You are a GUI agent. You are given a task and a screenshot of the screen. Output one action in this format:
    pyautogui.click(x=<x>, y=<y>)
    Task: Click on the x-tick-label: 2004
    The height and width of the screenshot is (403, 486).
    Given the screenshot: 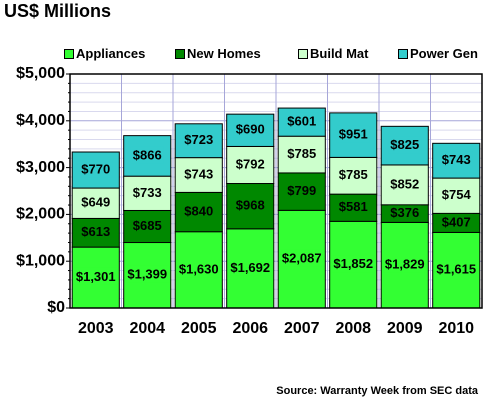 What is the action you would take?
    pyautogui.click(x=147, y=328)
    